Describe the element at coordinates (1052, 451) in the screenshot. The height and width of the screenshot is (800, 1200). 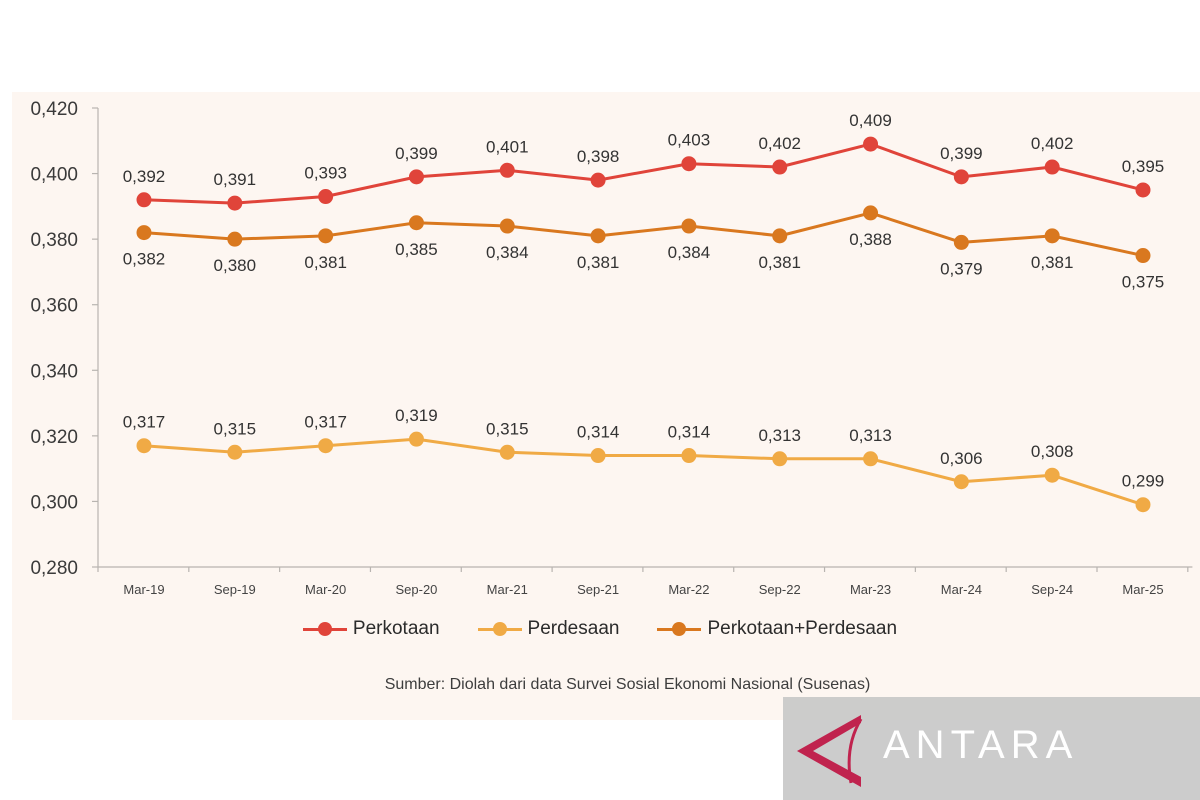
I see `data-label: 0,308` at that location.